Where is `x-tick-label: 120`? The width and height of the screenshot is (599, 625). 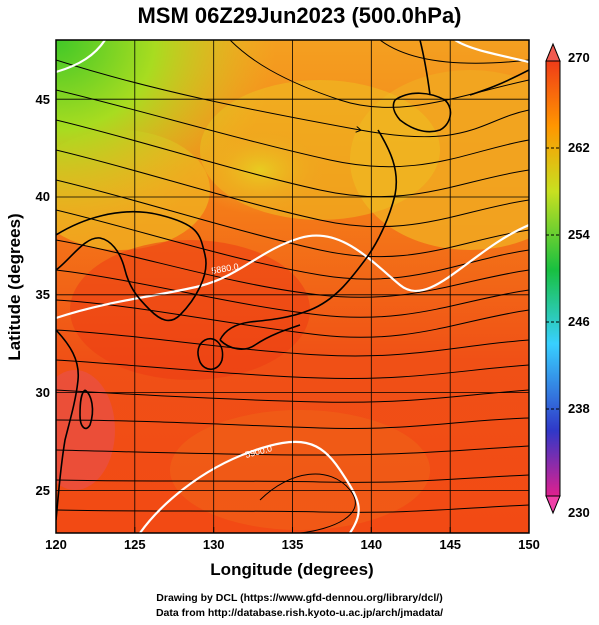
x-tick-label: 120 is located at coordinates (56, 544).